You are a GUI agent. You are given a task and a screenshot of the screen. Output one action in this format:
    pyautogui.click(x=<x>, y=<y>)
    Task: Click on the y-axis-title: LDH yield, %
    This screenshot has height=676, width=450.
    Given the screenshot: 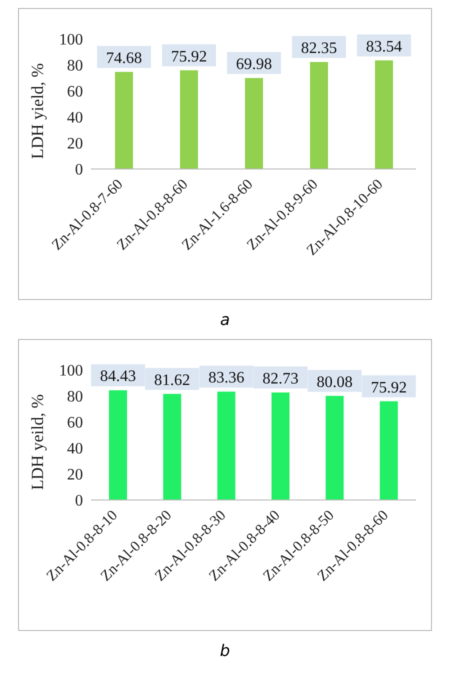 What is the action you would take?
    pyautogui.click(x=38, y=111)
    